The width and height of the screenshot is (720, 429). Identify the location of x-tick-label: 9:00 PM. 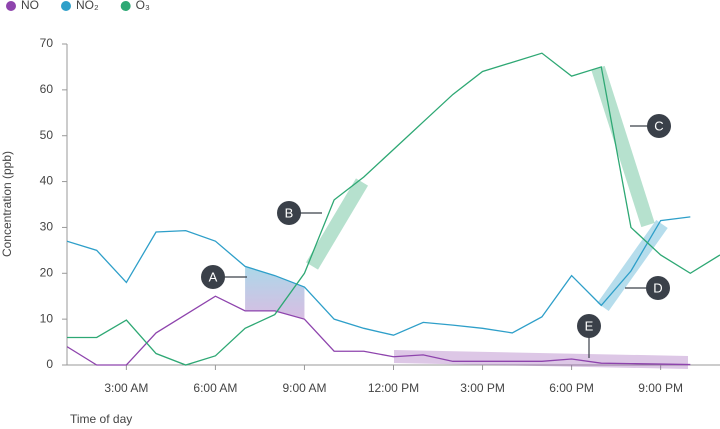
(660, 388).